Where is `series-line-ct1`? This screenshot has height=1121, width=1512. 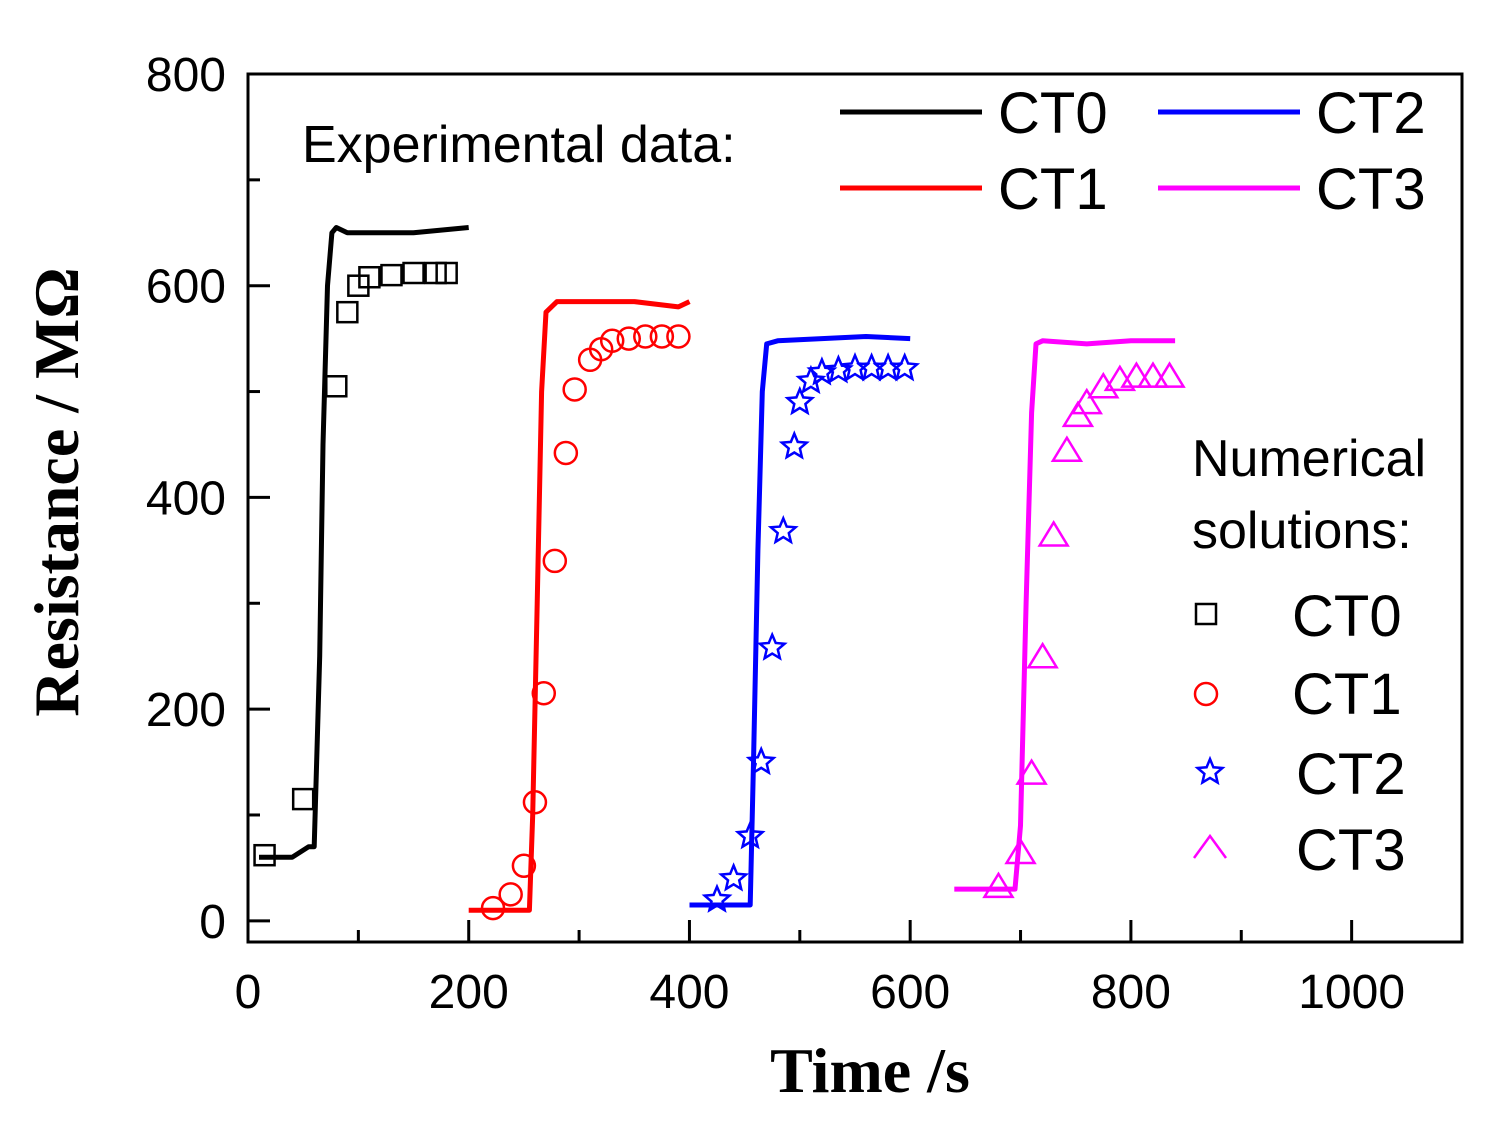 series-line-ct1 is located at coordinates (579, 606).